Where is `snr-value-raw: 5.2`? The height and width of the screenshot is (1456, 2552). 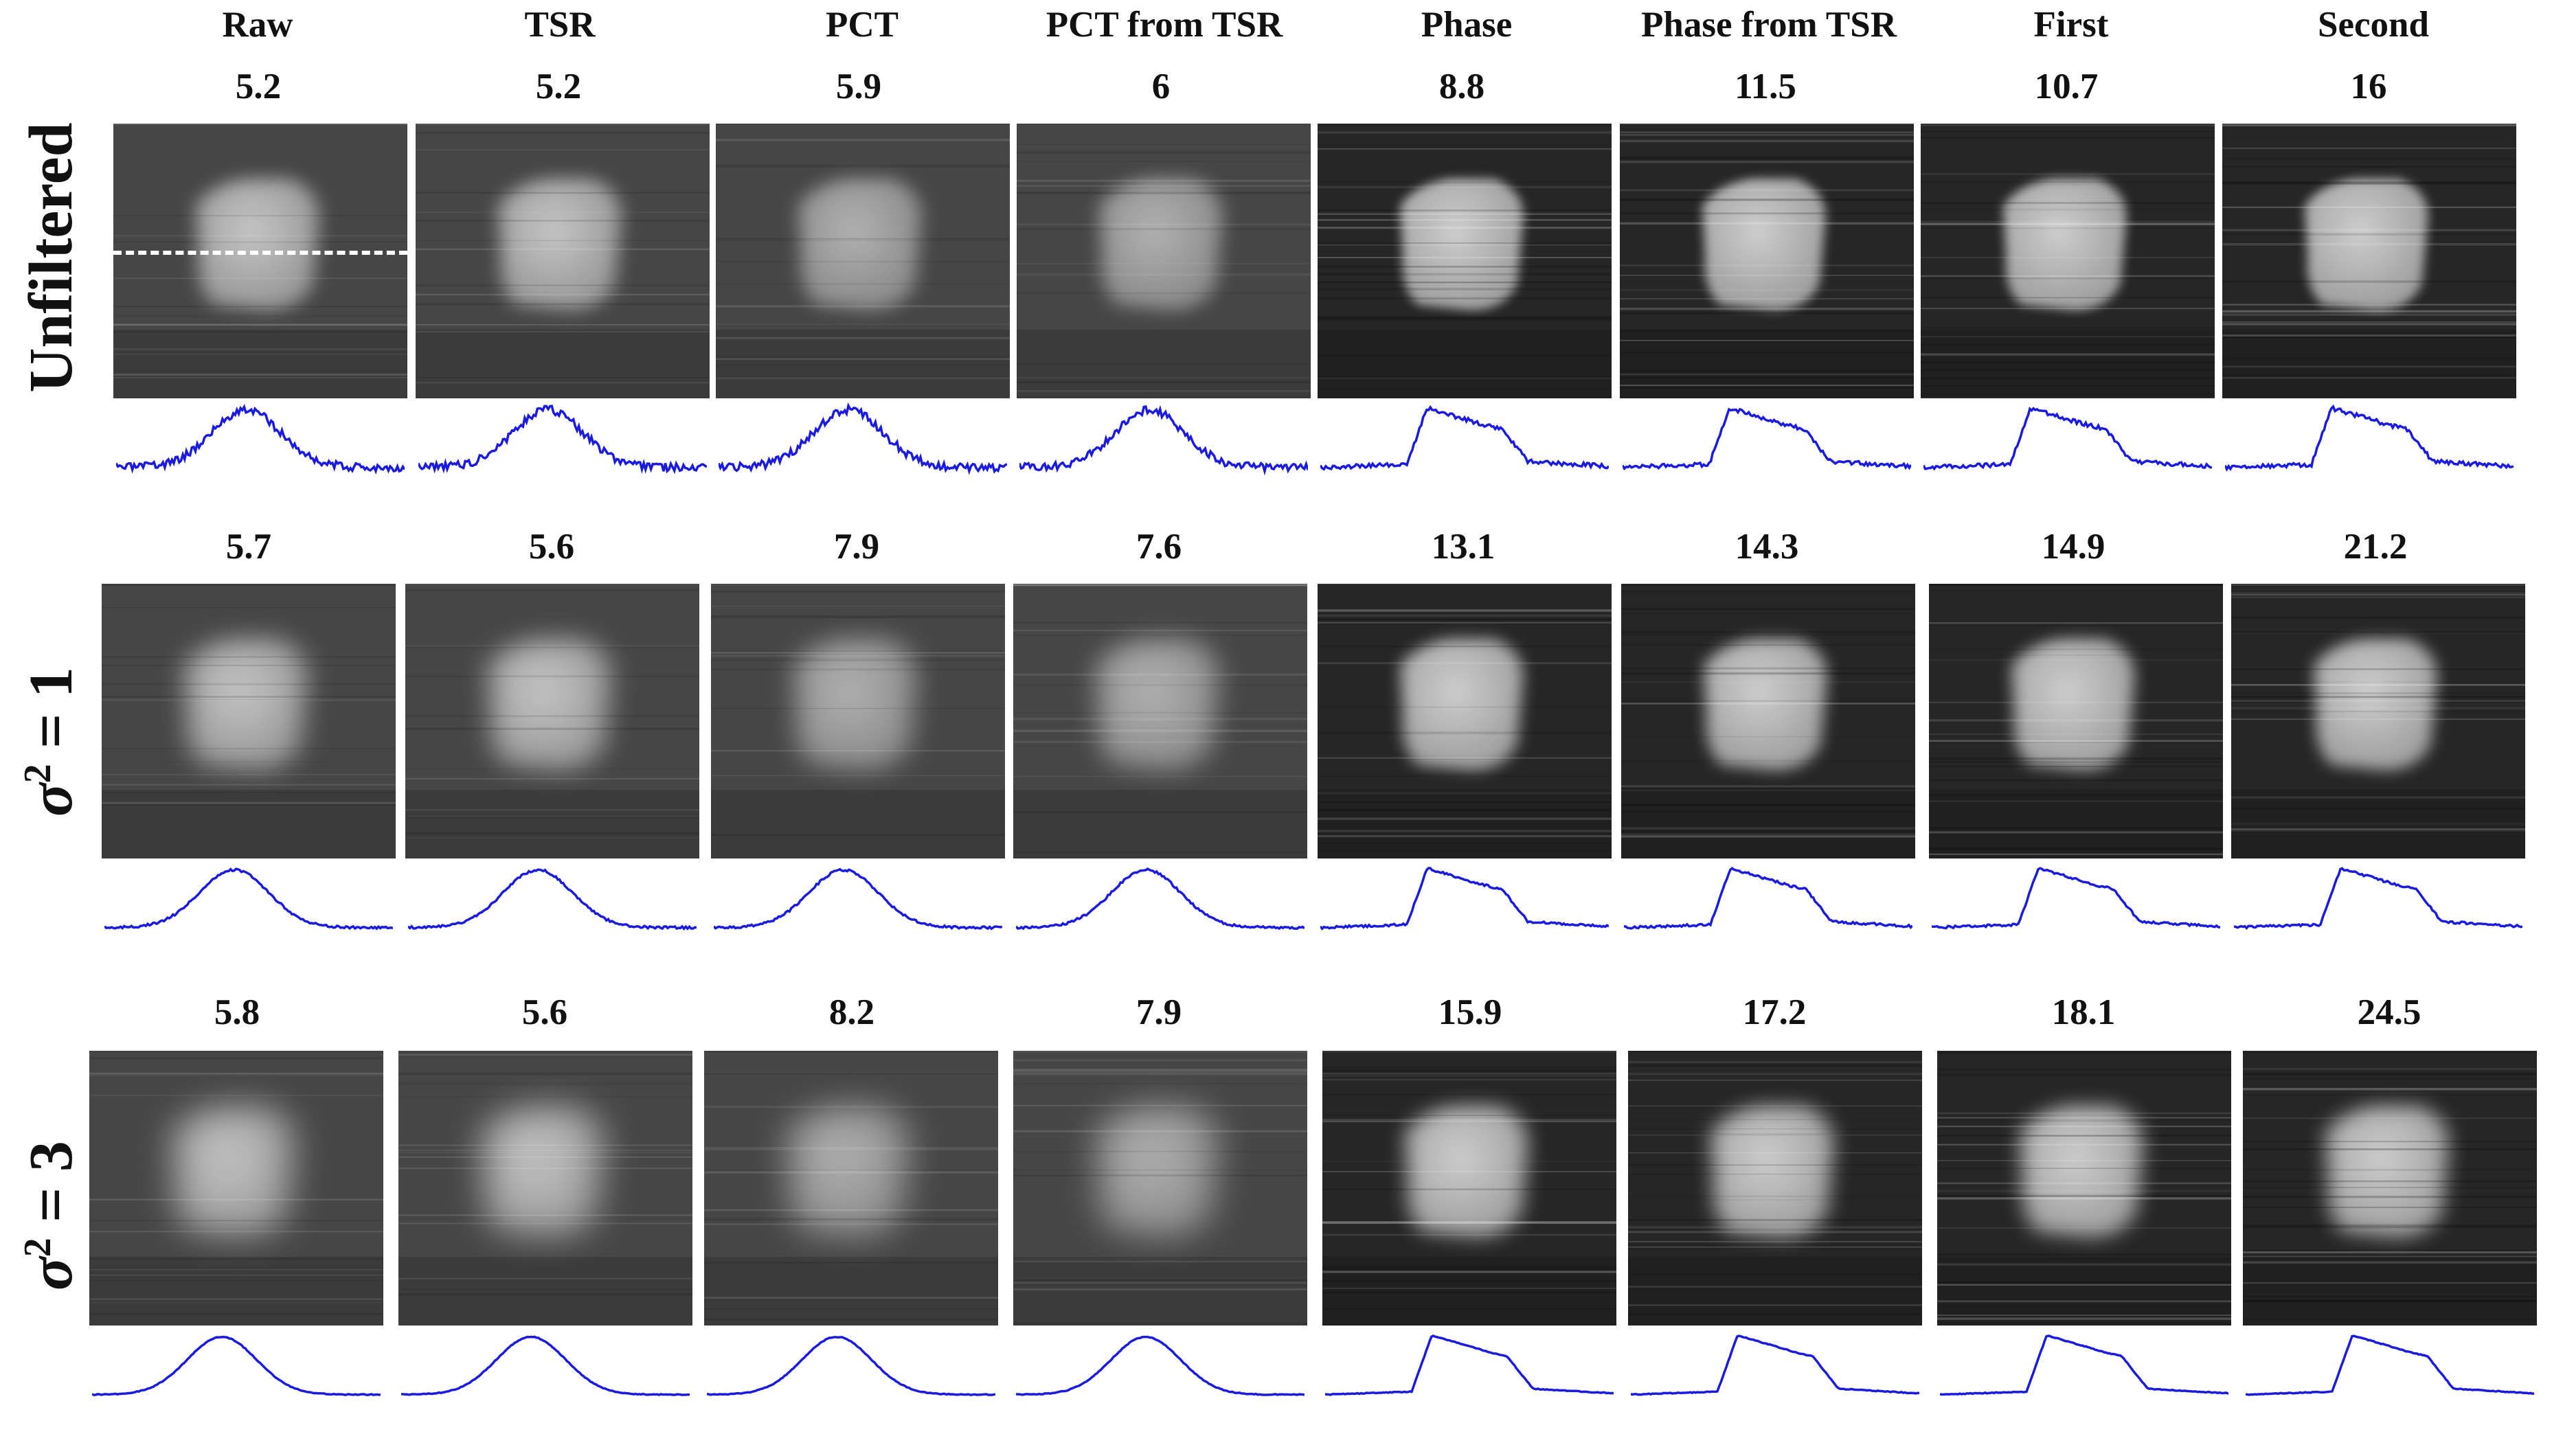 snr-value-raw: 5.2 is located at coordinates (258, 87).